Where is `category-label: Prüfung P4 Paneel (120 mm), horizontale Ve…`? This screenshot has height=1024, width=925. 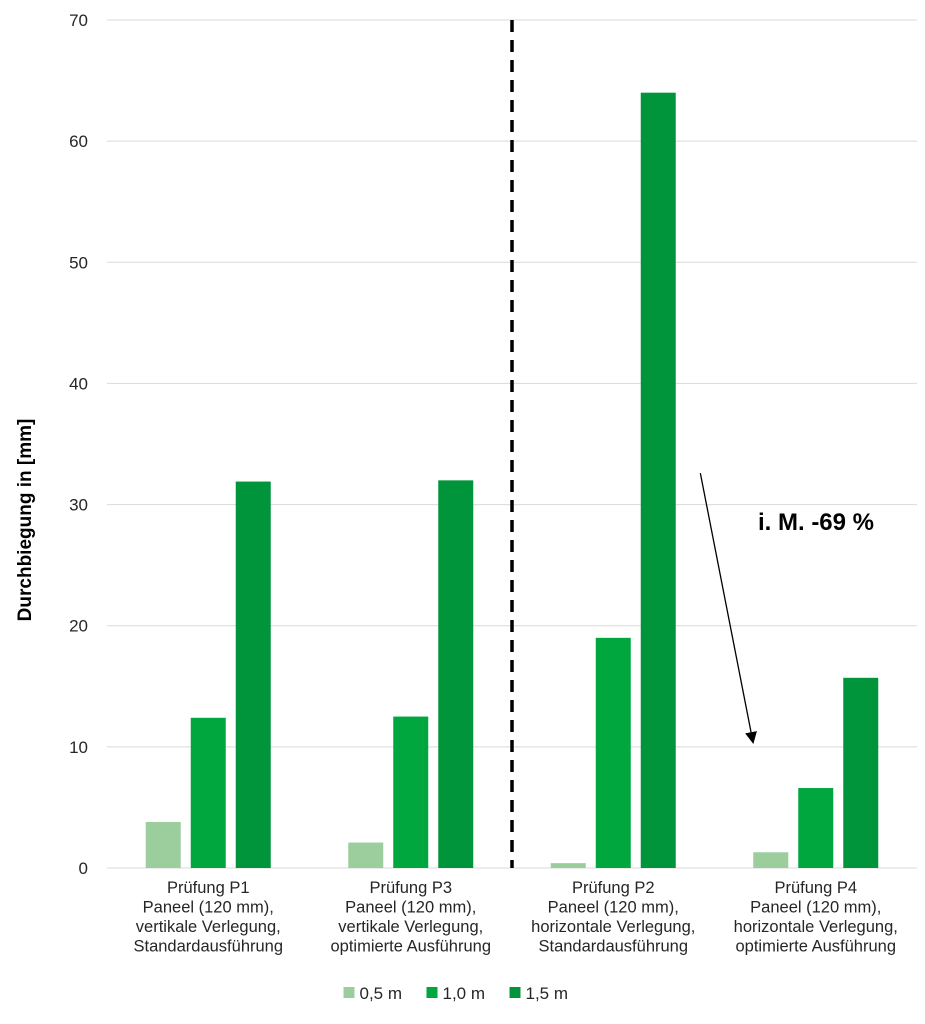 category-label: Prüfung P4 Paneel (120 mm), horizontale Ve… is located at coordinates (816, 917).